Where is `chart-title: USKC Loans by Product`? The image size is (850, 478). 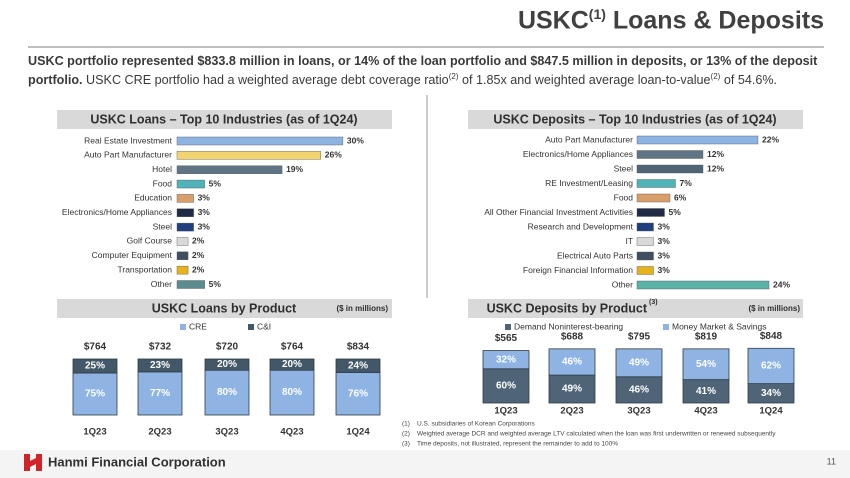 chart-title: USKC Loans by Product is located at coordinates (224, 308).